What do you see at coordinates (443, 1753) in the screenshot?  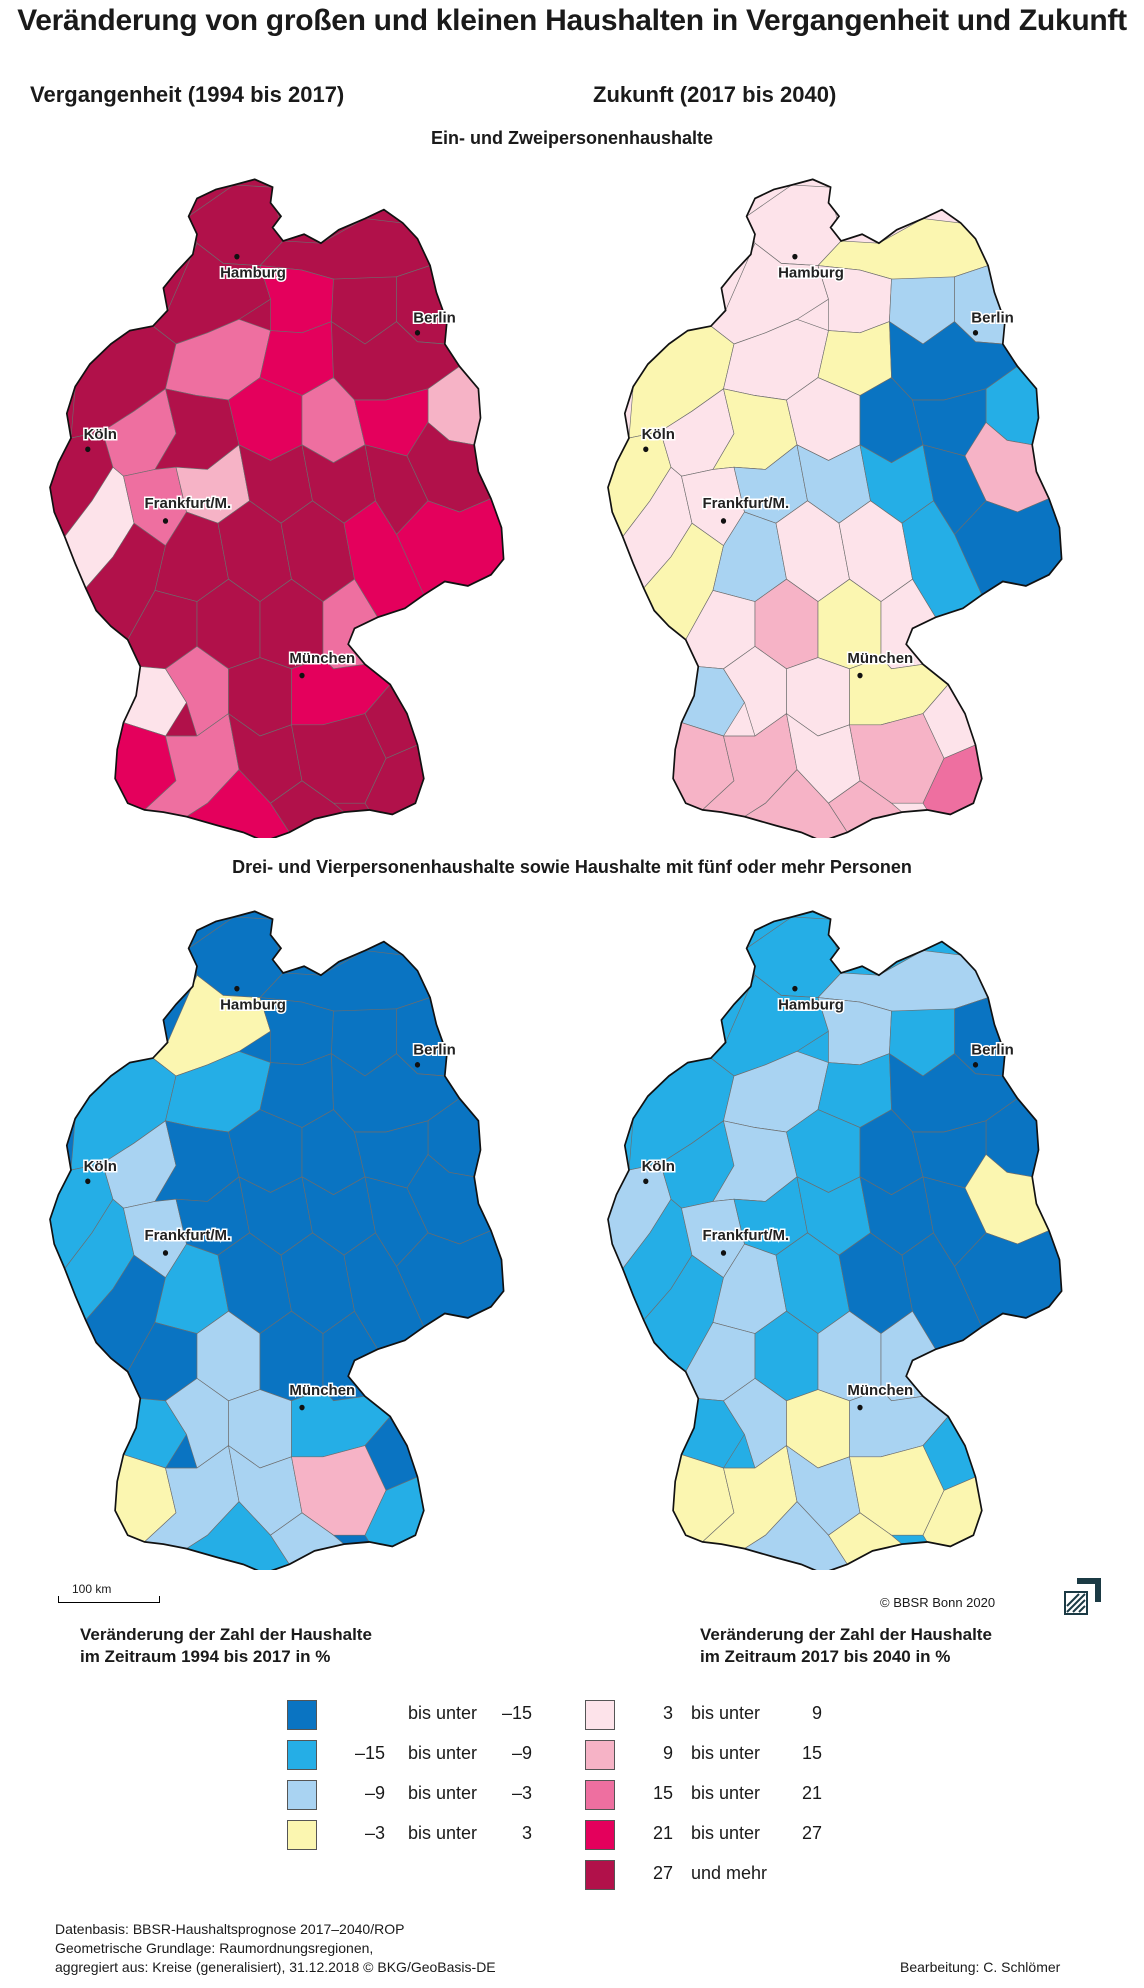 I see `legend-mid-1: bis unter` at bounding box center [443, 1753].